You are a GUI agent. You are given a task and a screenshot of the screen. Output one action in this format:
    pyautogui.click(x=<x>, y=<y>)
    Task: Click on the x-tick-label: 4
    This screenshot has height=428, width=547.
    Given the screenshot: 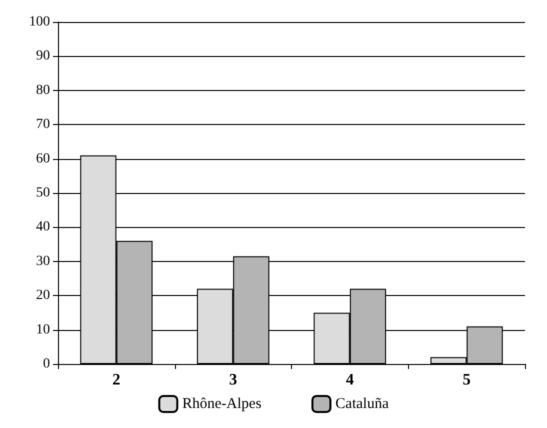 What is the action you would take?
    pyautogui.click(x=350, y=380)
    